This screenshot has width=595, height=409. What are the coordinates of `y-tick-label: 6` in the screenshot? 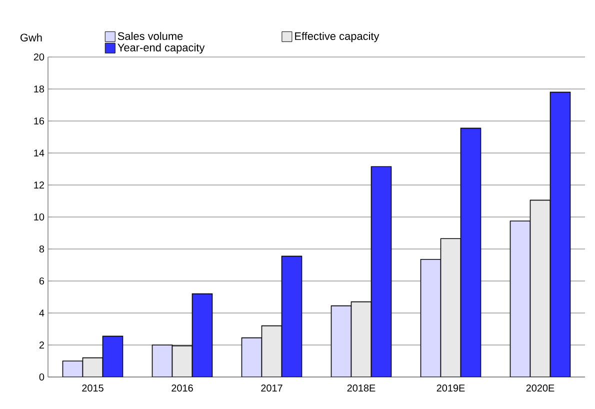 It's located at (41, 281).